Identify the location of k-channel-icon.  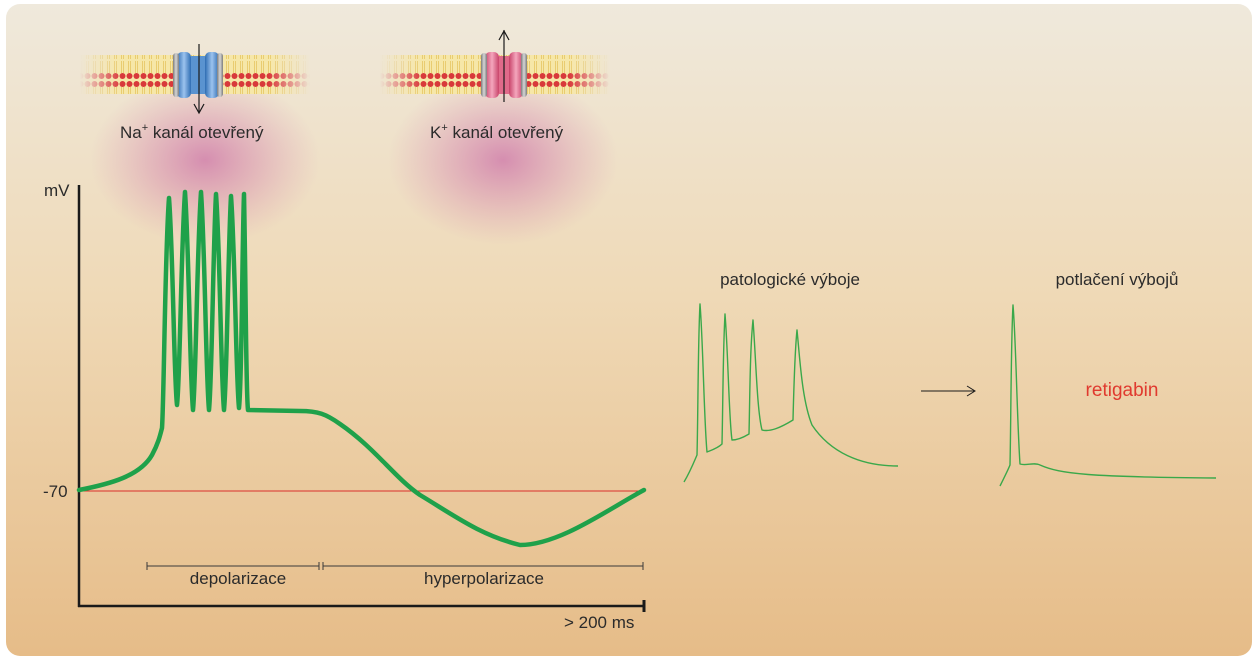
(504, 65).